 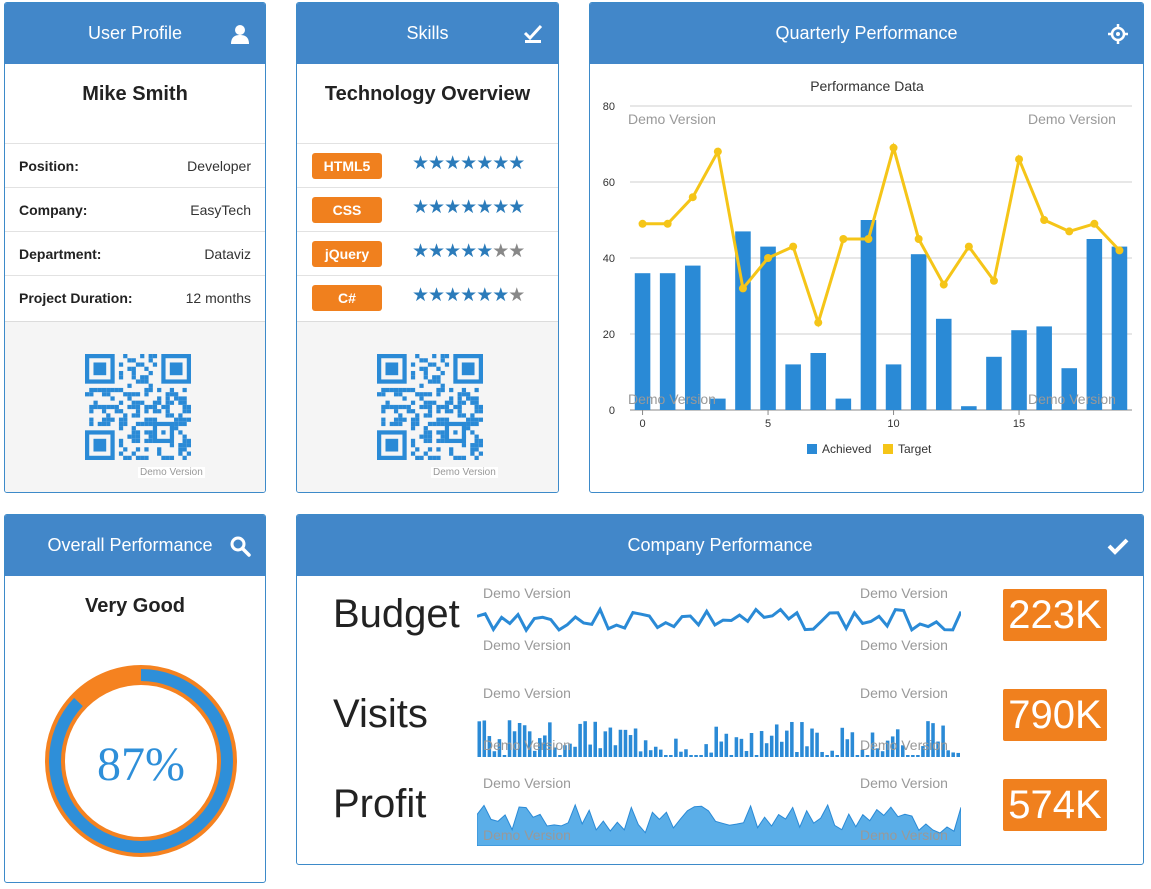 What do you see at coordinates (240, 34) in the screenshot?
I see `user-icon` at bounding box center [240, 34].